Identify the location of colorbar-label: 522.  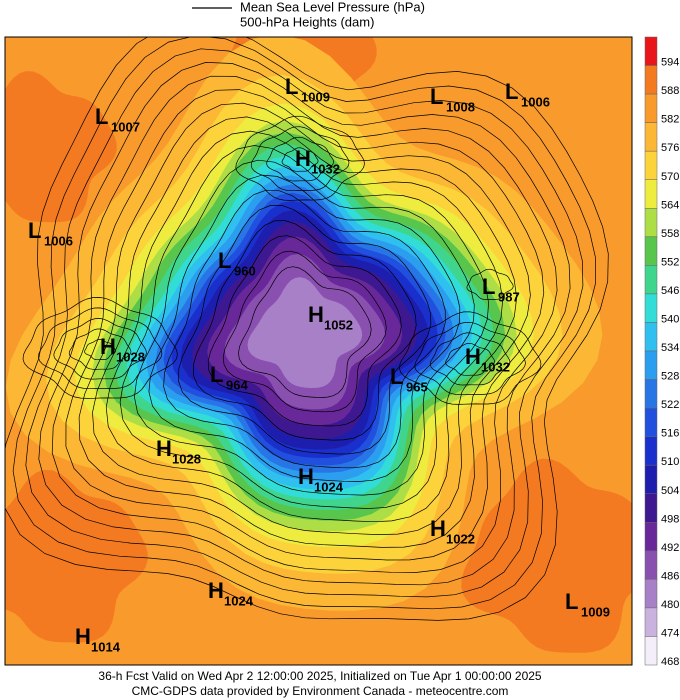
(670, 405).